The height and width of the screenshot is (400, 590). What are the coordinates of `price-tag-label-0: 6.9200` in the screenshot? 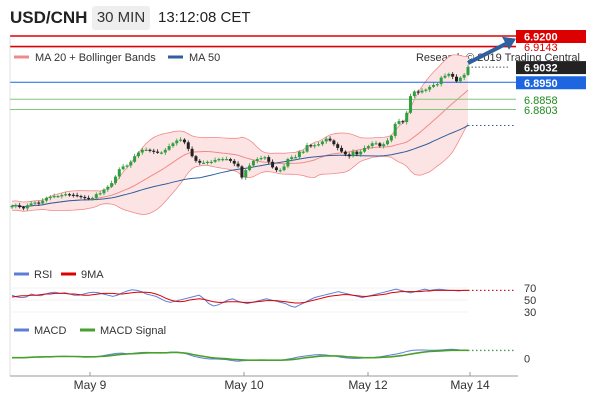 It's located at (541, 38).